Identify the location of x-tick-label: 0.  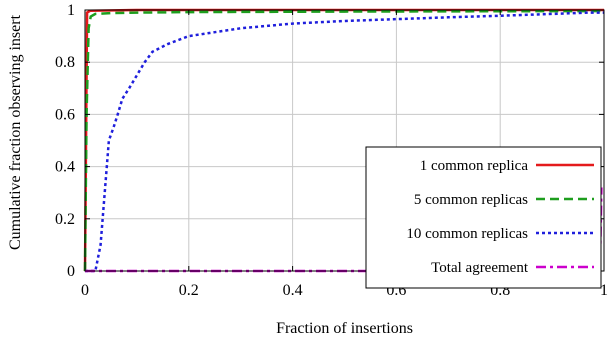
(85, 290).